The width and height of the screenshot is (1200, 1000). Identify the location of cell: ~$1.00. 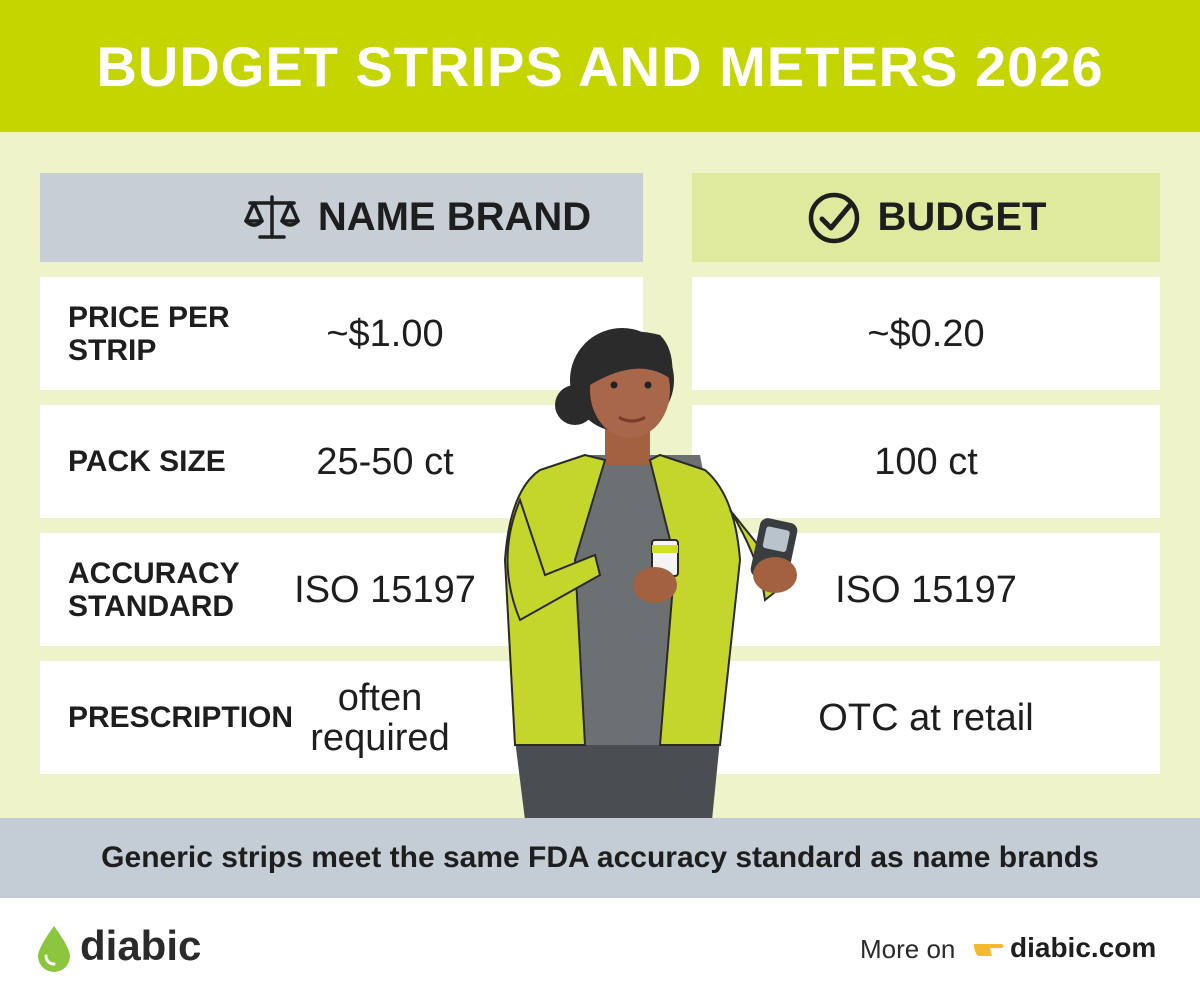
(385, 333).